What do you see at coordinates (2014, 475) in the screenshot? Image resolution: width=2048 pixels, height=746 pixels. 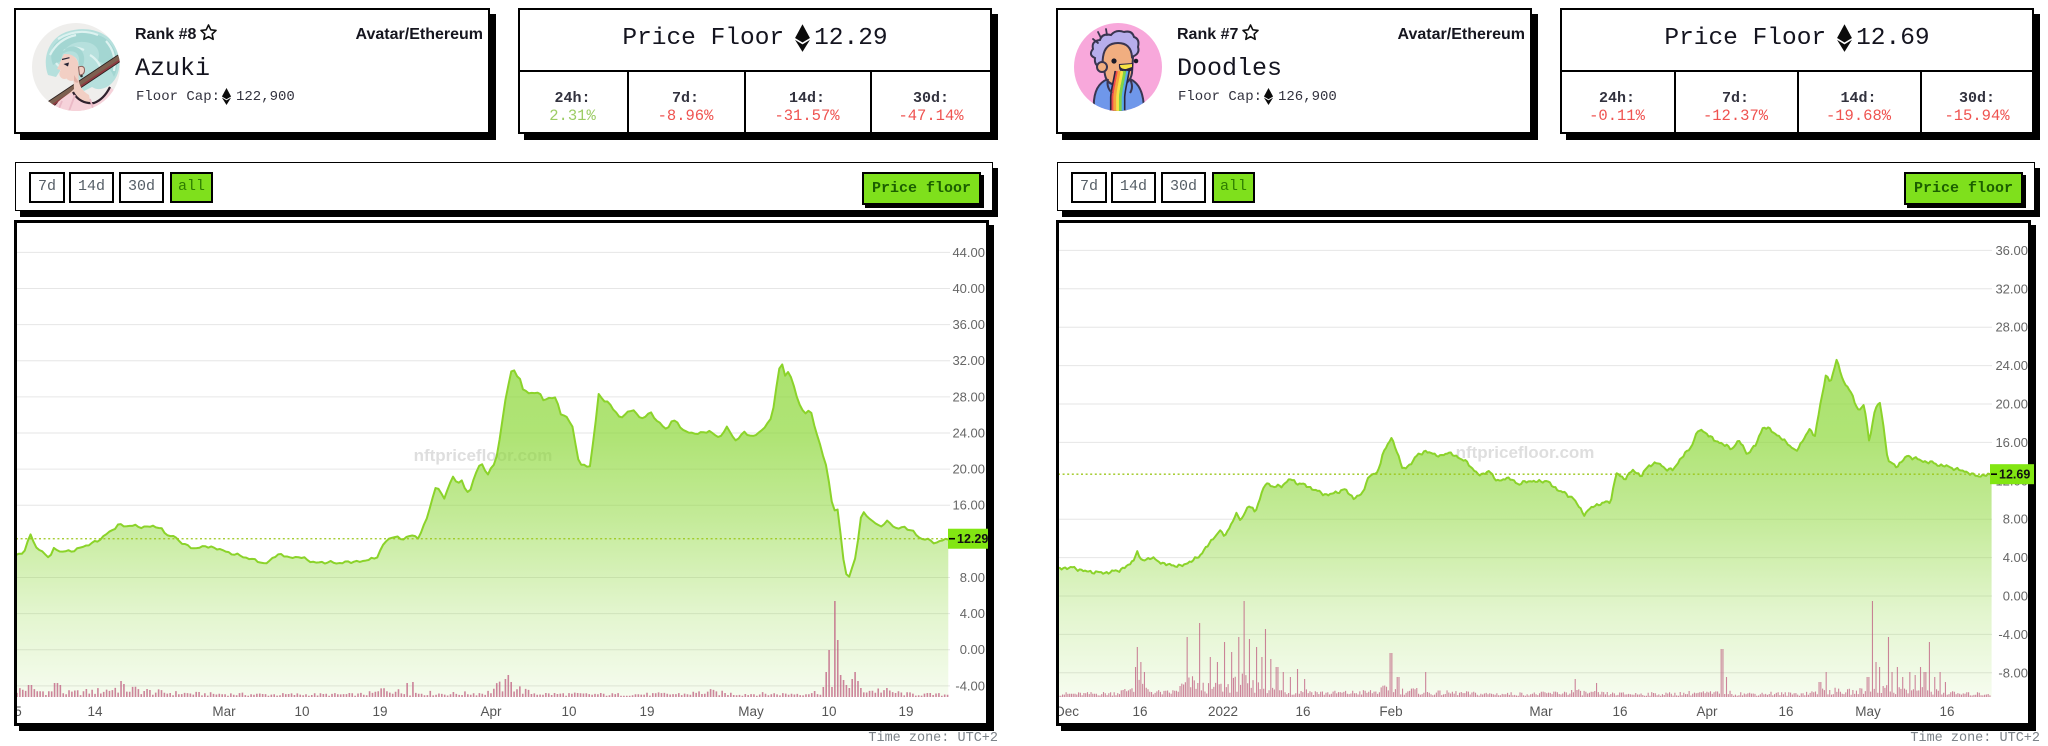 I see `svg-text: 12.69` at bounding box center [2014, 475].